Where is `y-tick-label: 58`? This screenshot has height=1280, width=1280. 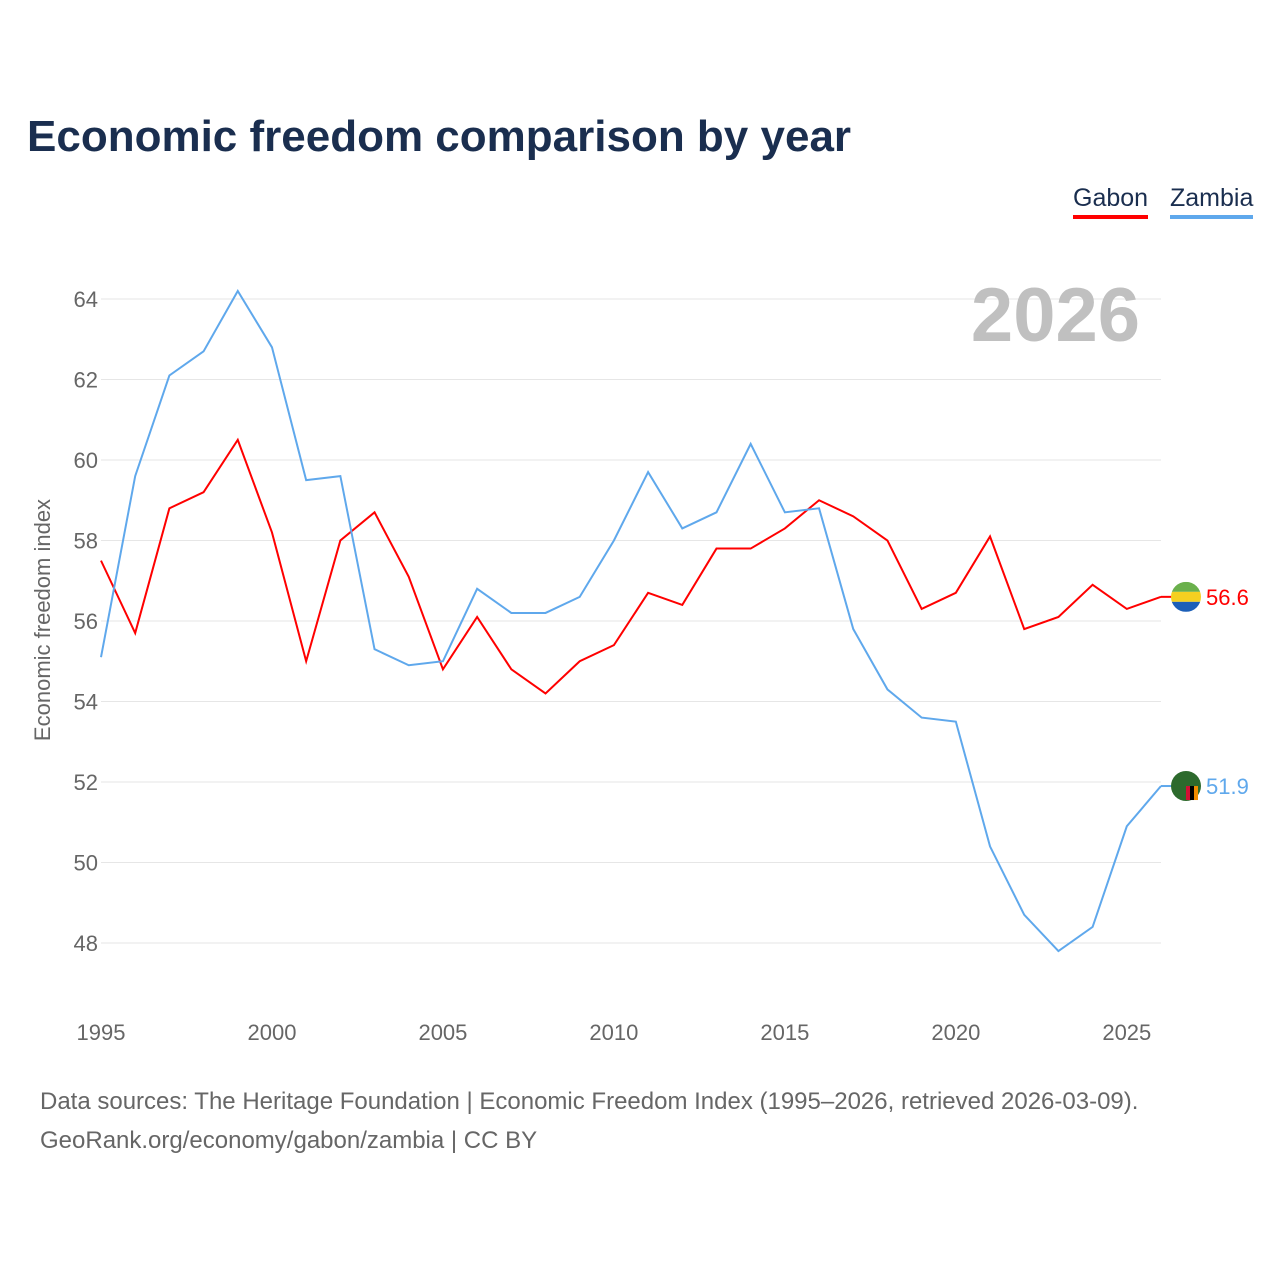
y-tick-label: 58 is located at coordinates (86, 541).